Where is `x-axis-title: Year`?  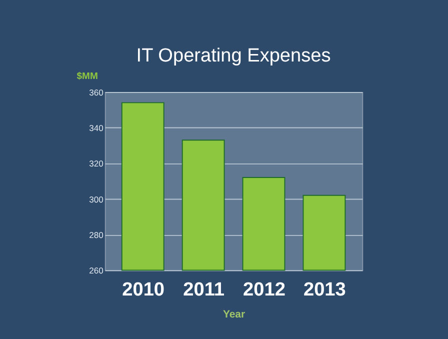 x-axis-title: Year is located at coordinates (234, 314).